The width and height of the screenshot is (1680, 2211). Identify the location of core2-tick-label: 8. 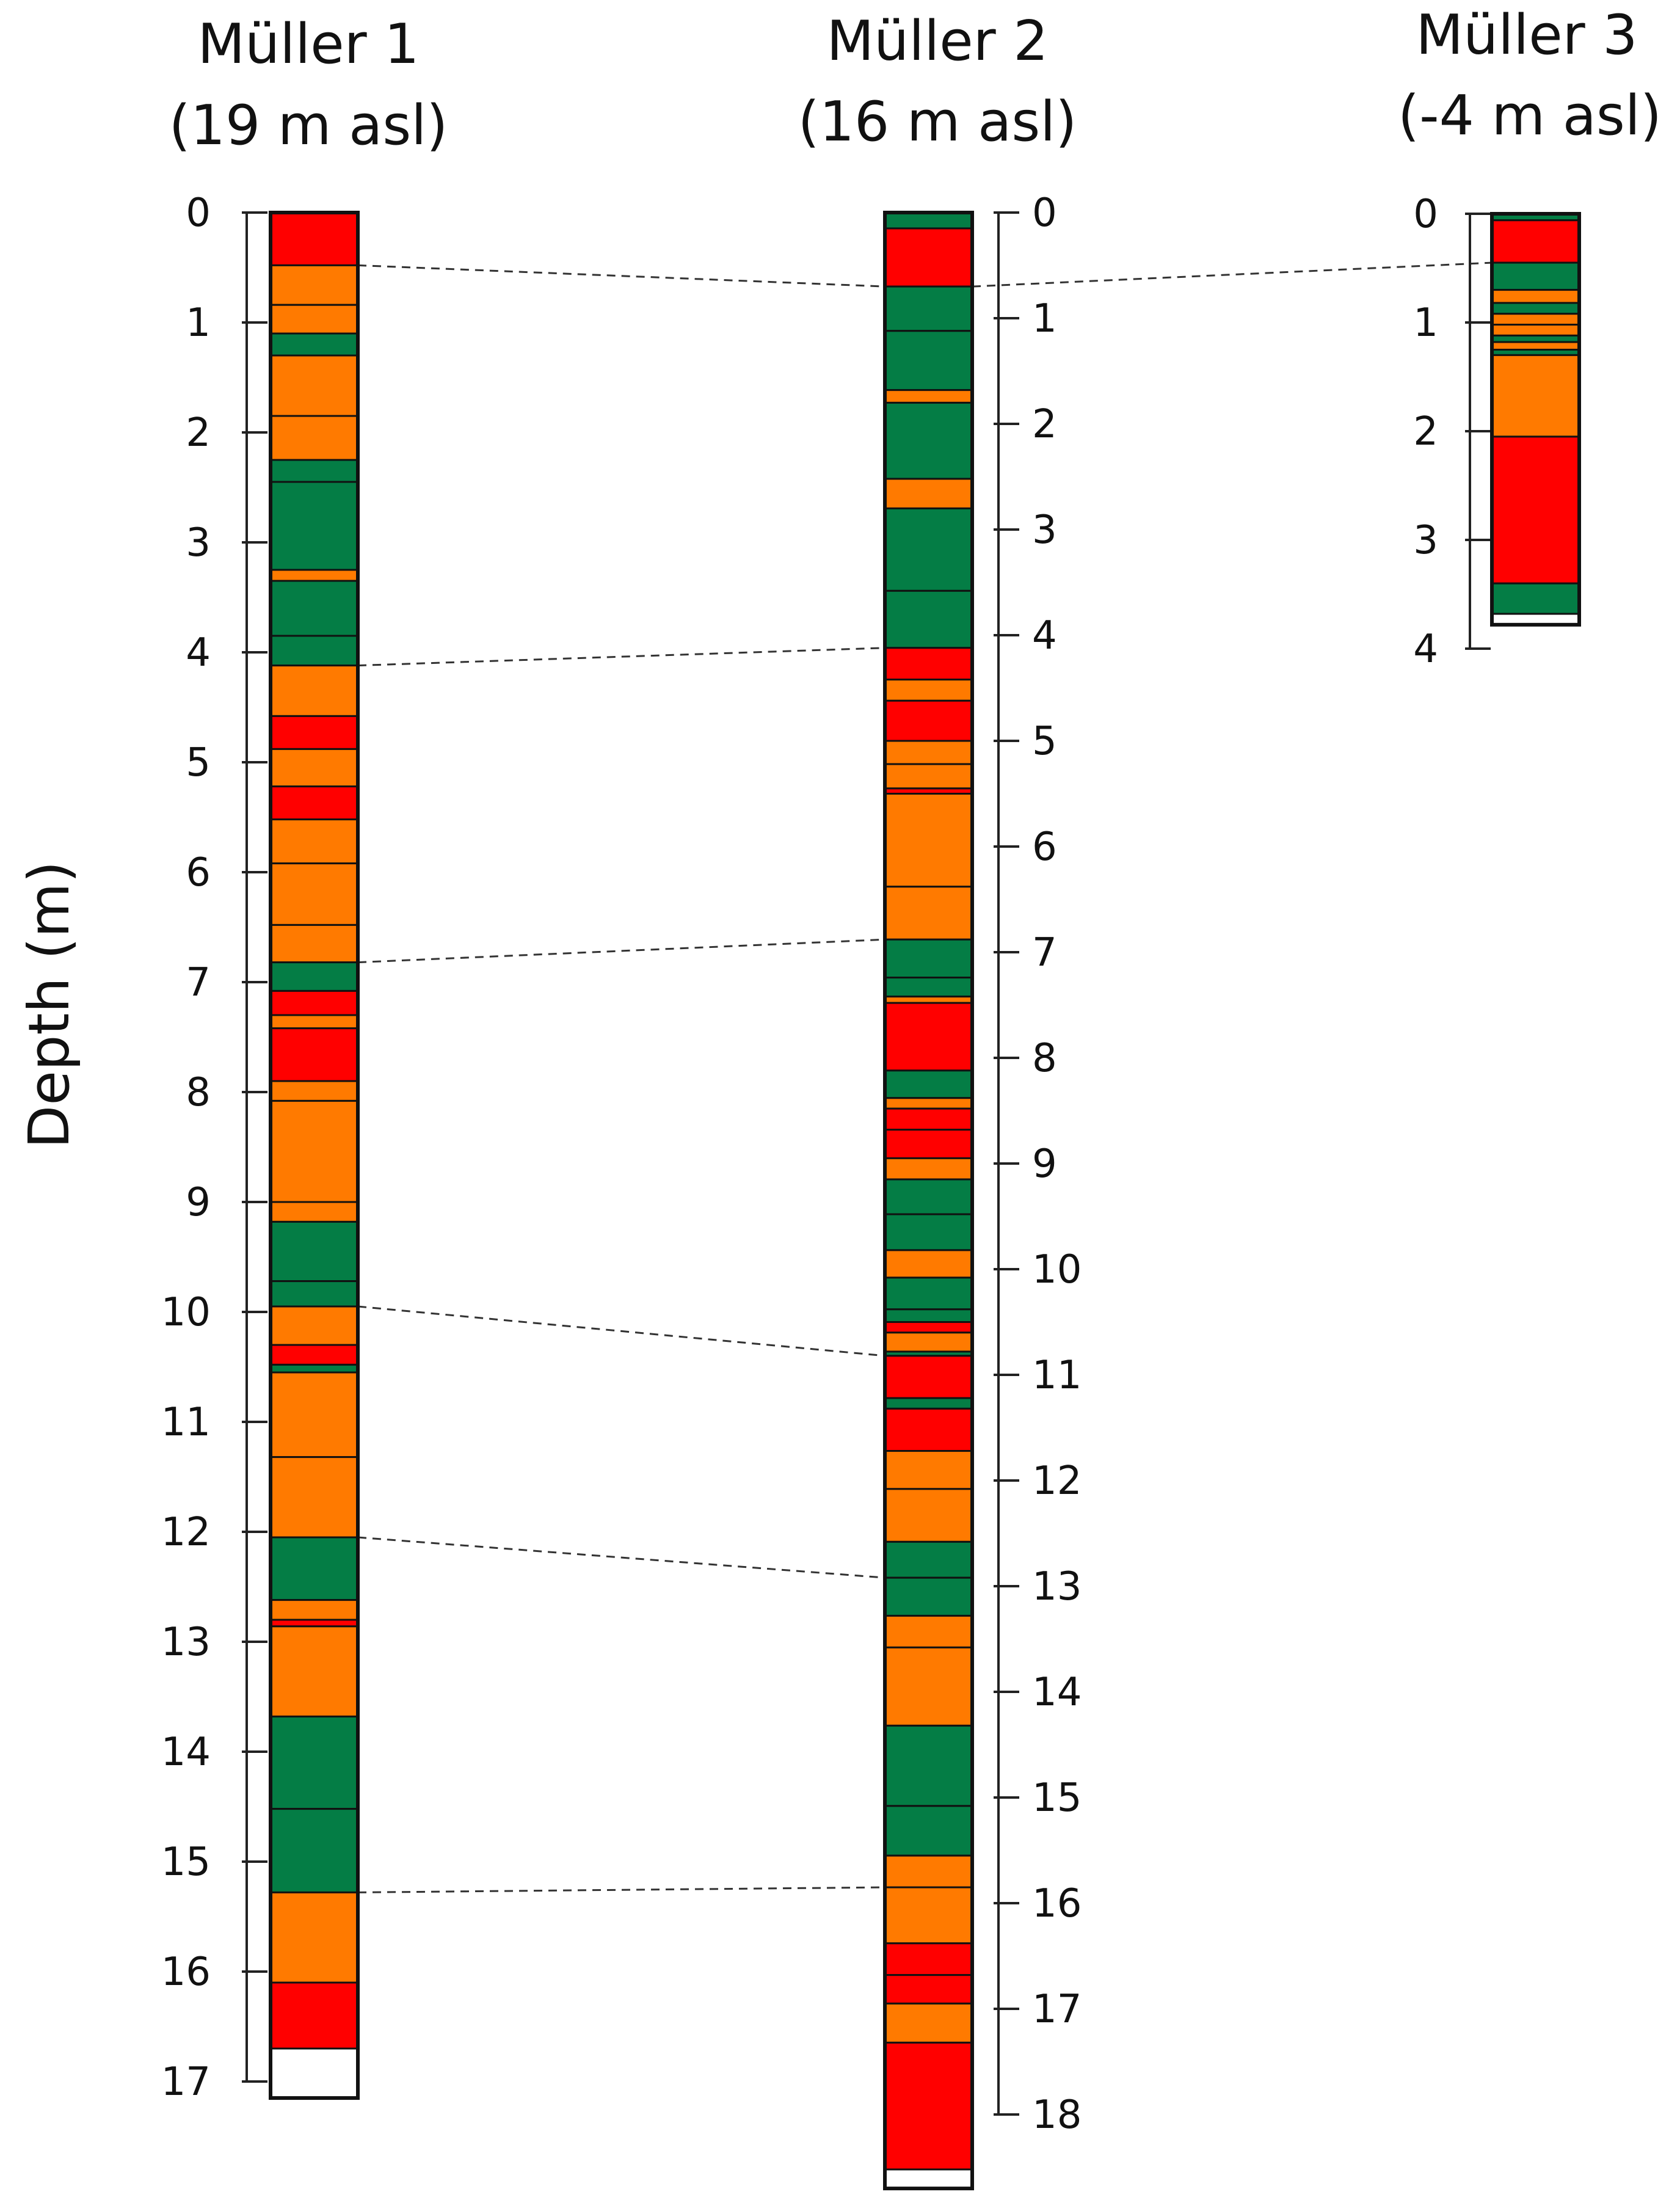
(1044, 1058).